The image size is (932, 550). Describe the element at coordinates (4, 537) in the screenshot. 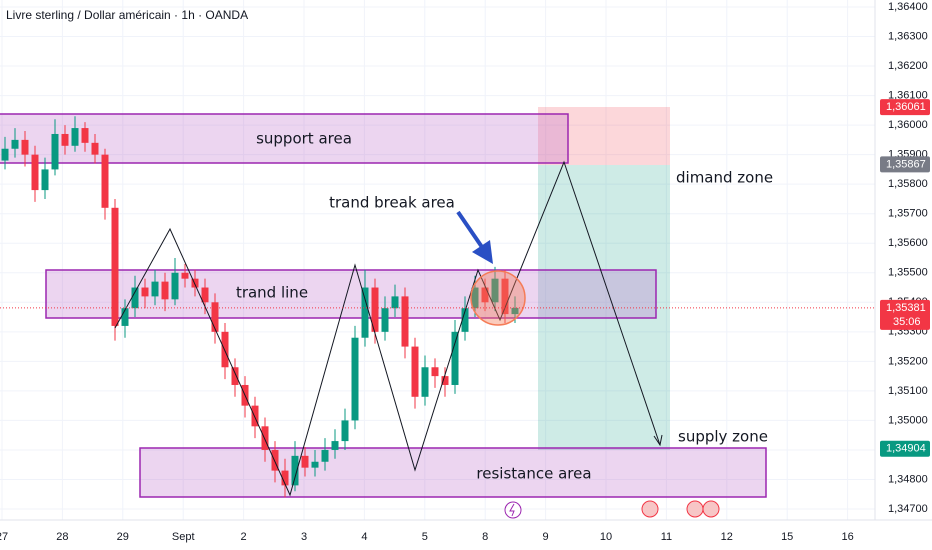

I see `x-tick-label: 27` at that location.